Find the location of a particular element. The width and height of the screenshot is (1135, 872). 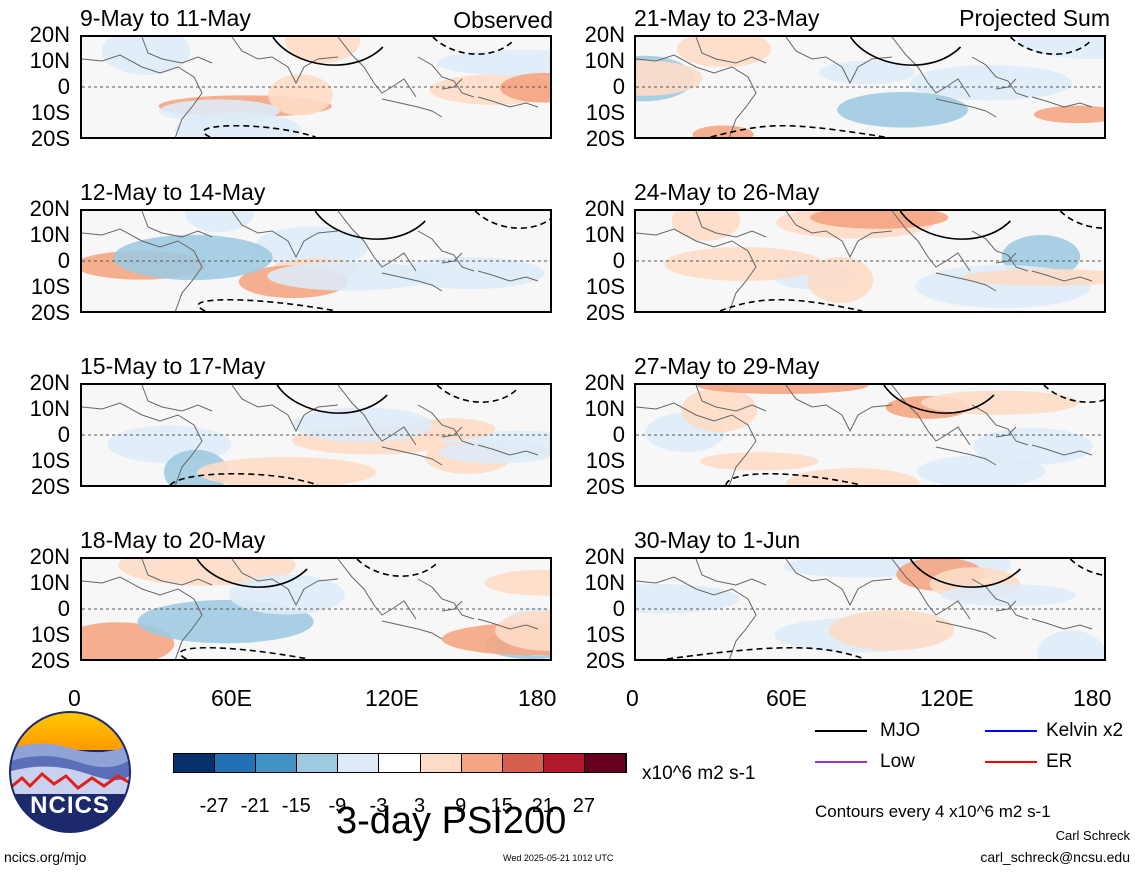

colorbar-label: -9 is located at coordinates (337, 806).